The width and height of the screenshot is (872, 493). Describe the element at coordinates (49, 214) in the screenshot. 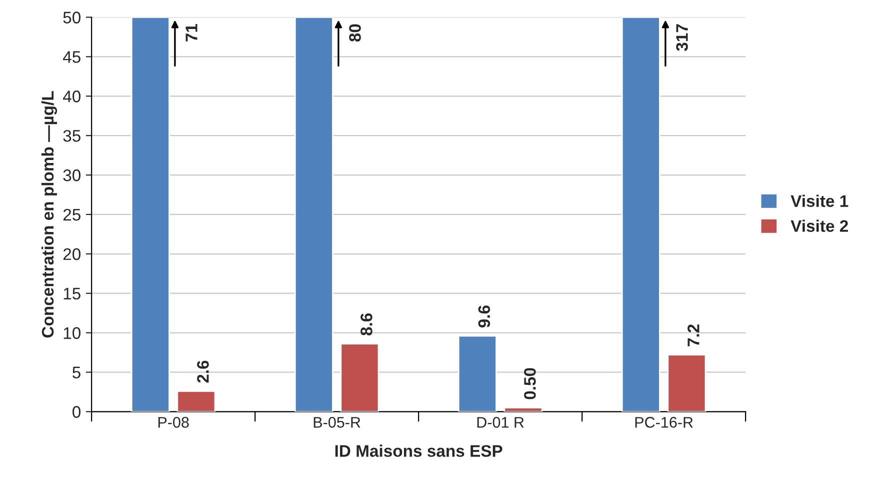

I see `y-axis-title: Concentration en plomb —µg/L` at that location.